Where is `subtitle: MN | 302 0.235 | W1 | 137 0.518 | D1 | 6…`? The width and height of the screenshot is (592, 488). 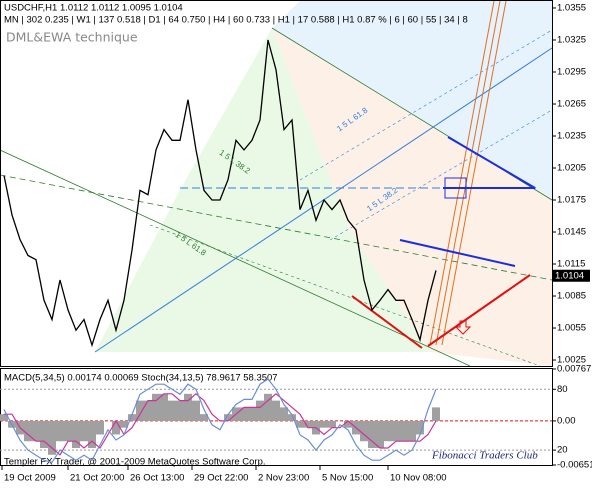
subtitle: MN | 302 0.235 | W1 | 137 0.518 | D1 | 6… is located at coordinates (236, 20).